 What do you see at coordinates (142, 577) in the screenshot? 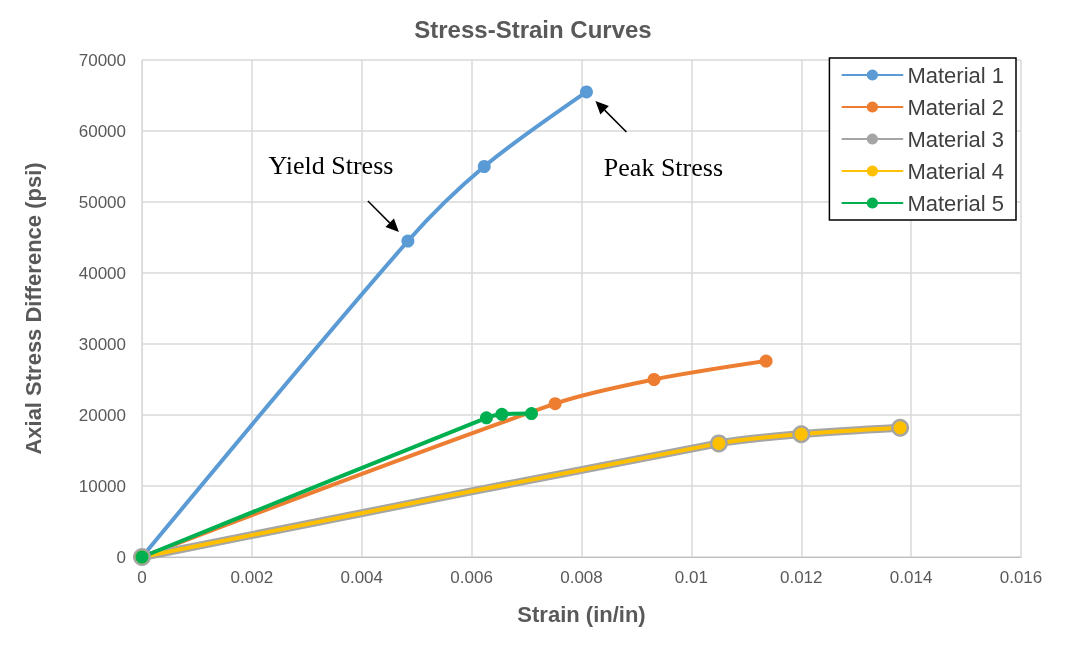
I see `x-tick-label: 0` at bounding box center [142, 577].